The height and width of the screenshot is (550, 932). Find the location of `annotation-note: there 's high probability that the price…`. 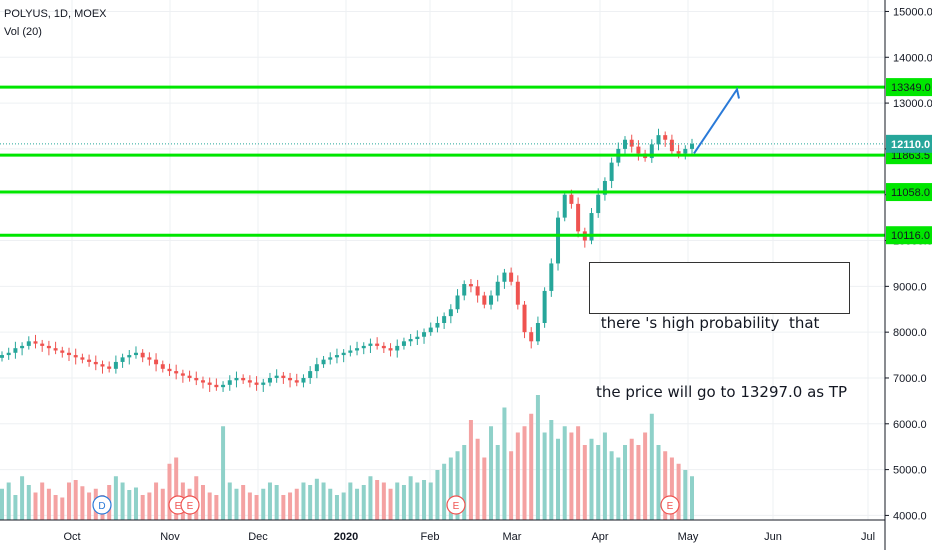

annotation-note: there 's high probability that the price… is located at coordinates (719, 331).